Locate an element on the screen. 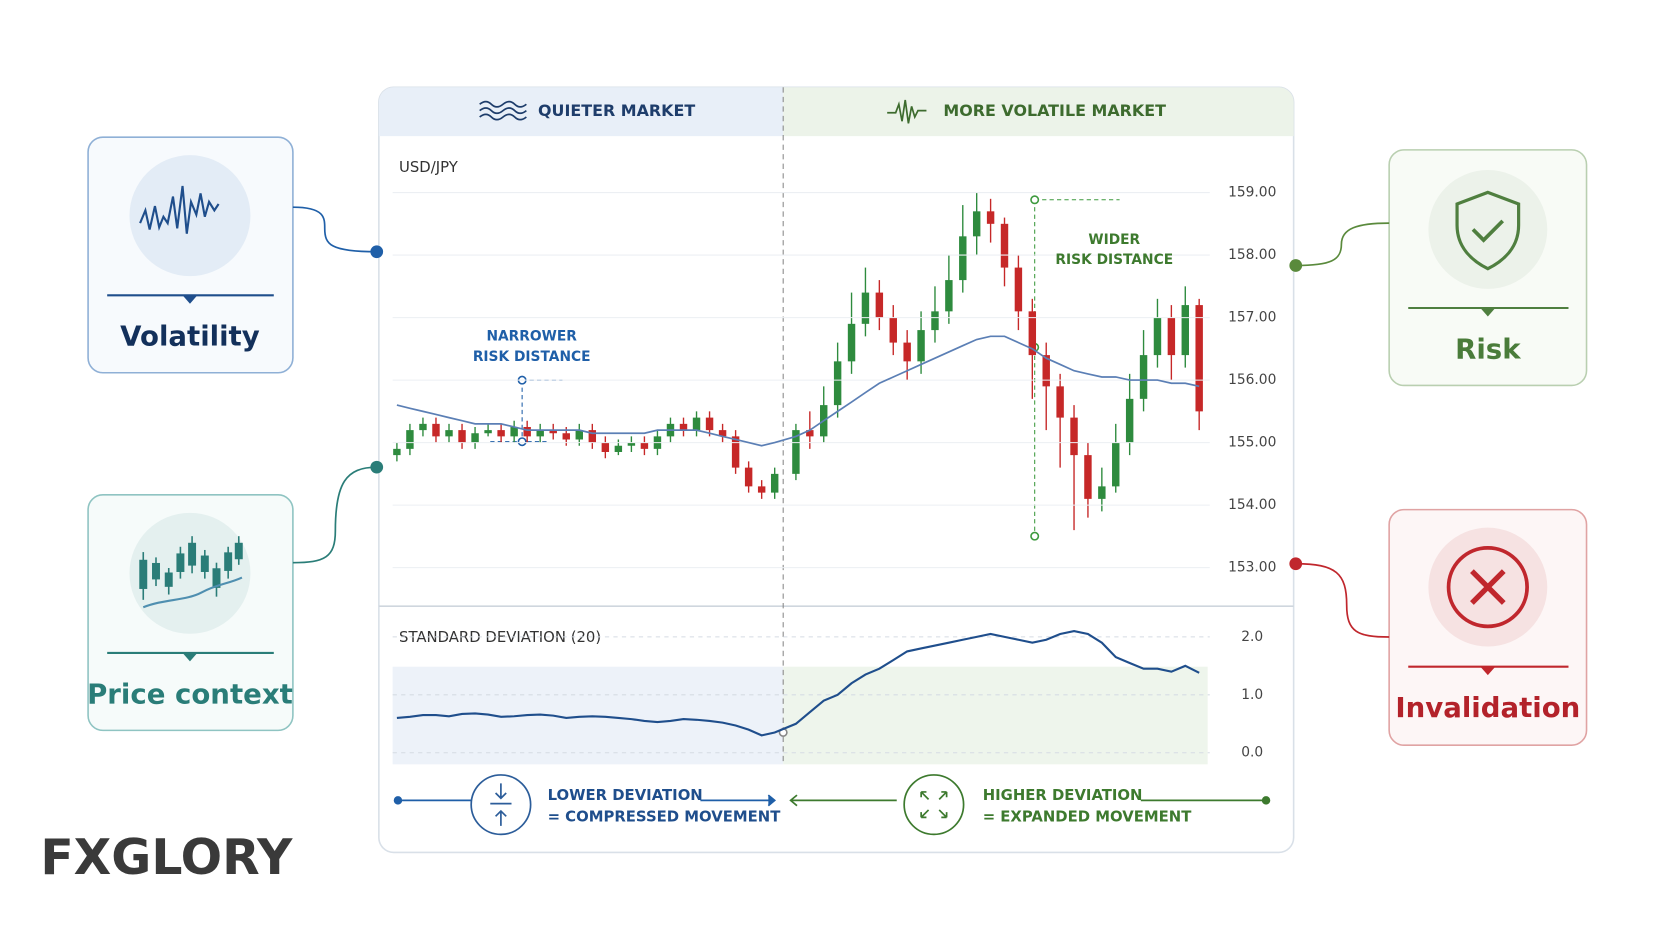 The image size is (1664, 928). volatility-card is located at coordinates (235, 255).